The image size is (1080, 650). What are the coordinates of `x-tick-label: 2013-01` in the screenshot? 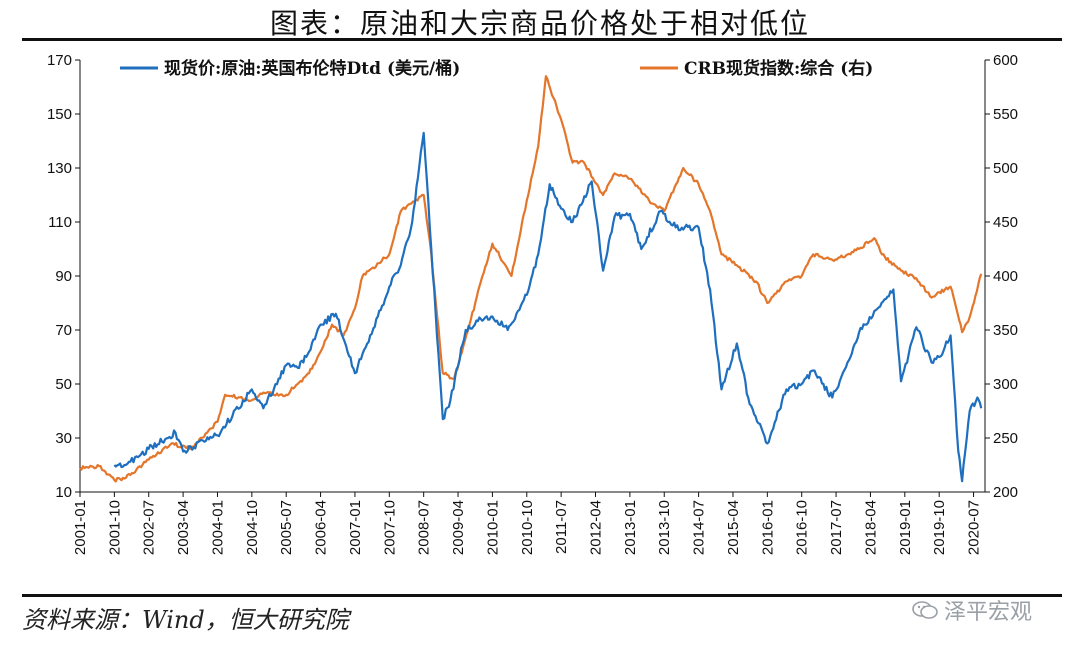 It's located at (630, 527).